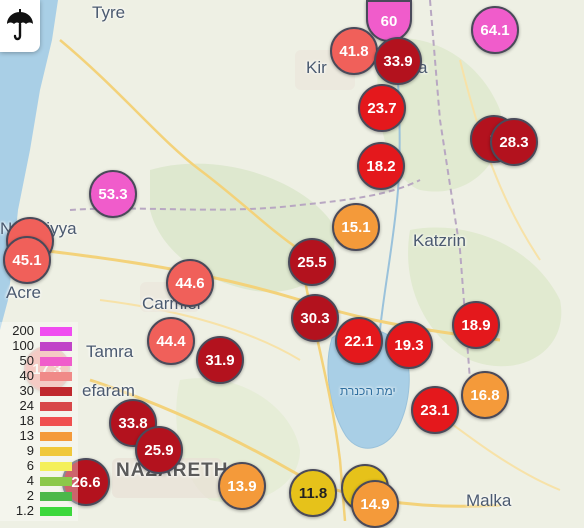 This screenshot has height=528, width=584. Describe the element at coordinates (26, 435) in the screenshot. I see `legend-label: 13` at that location.